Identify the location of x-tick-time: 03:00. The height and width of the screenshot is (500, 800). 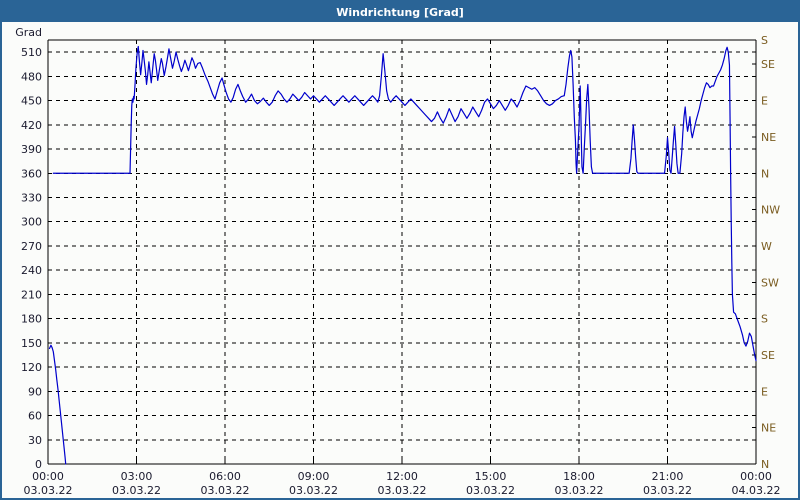
(137, 476).